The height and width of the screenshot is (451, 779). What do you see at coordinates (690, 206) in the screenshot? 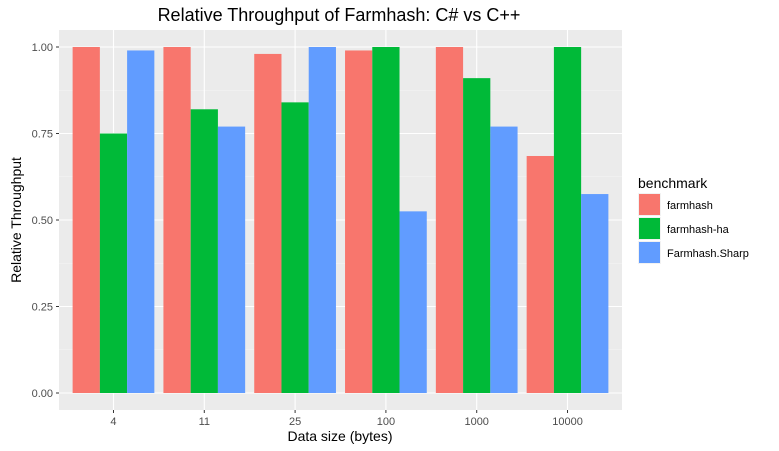
I see `legend-label: farmhash` at bounding box center [690, 206].